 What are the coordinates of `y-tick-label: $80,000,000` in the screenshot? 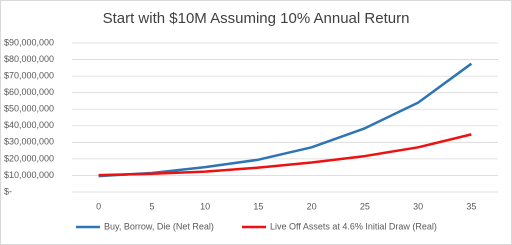 It's located at (29, 59).